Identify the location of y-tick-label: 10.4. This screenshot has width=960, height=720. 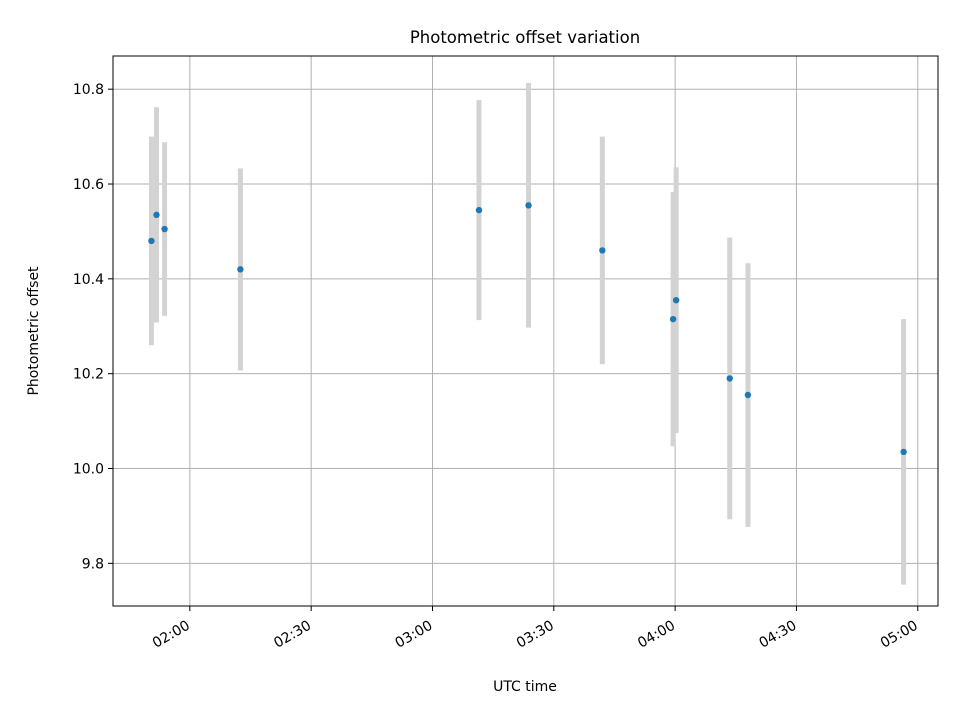
(88, 280).